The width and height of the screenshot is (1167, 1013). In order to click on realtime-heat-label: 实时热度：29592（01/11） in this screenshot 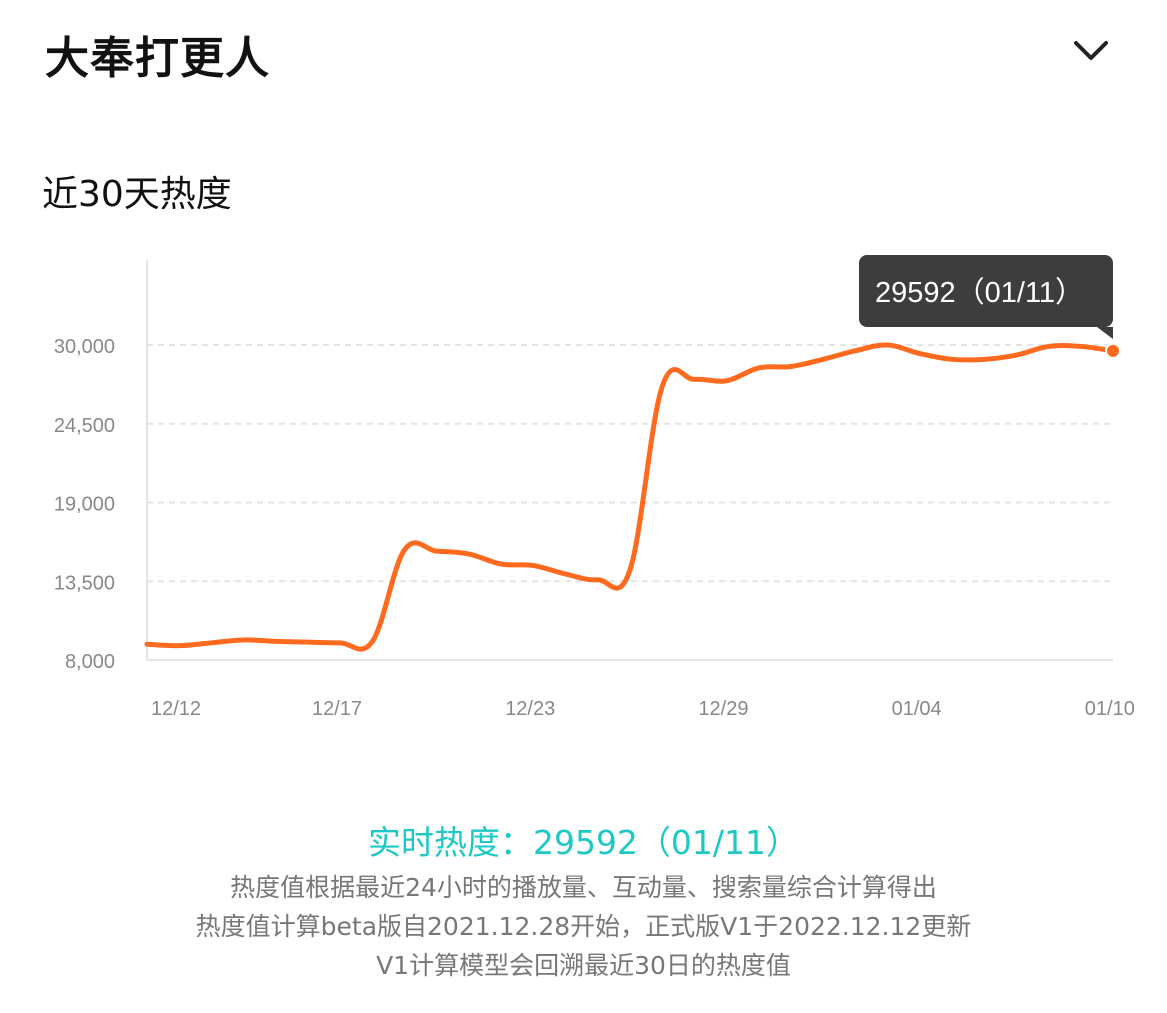, I will do `click(583, 842)`.